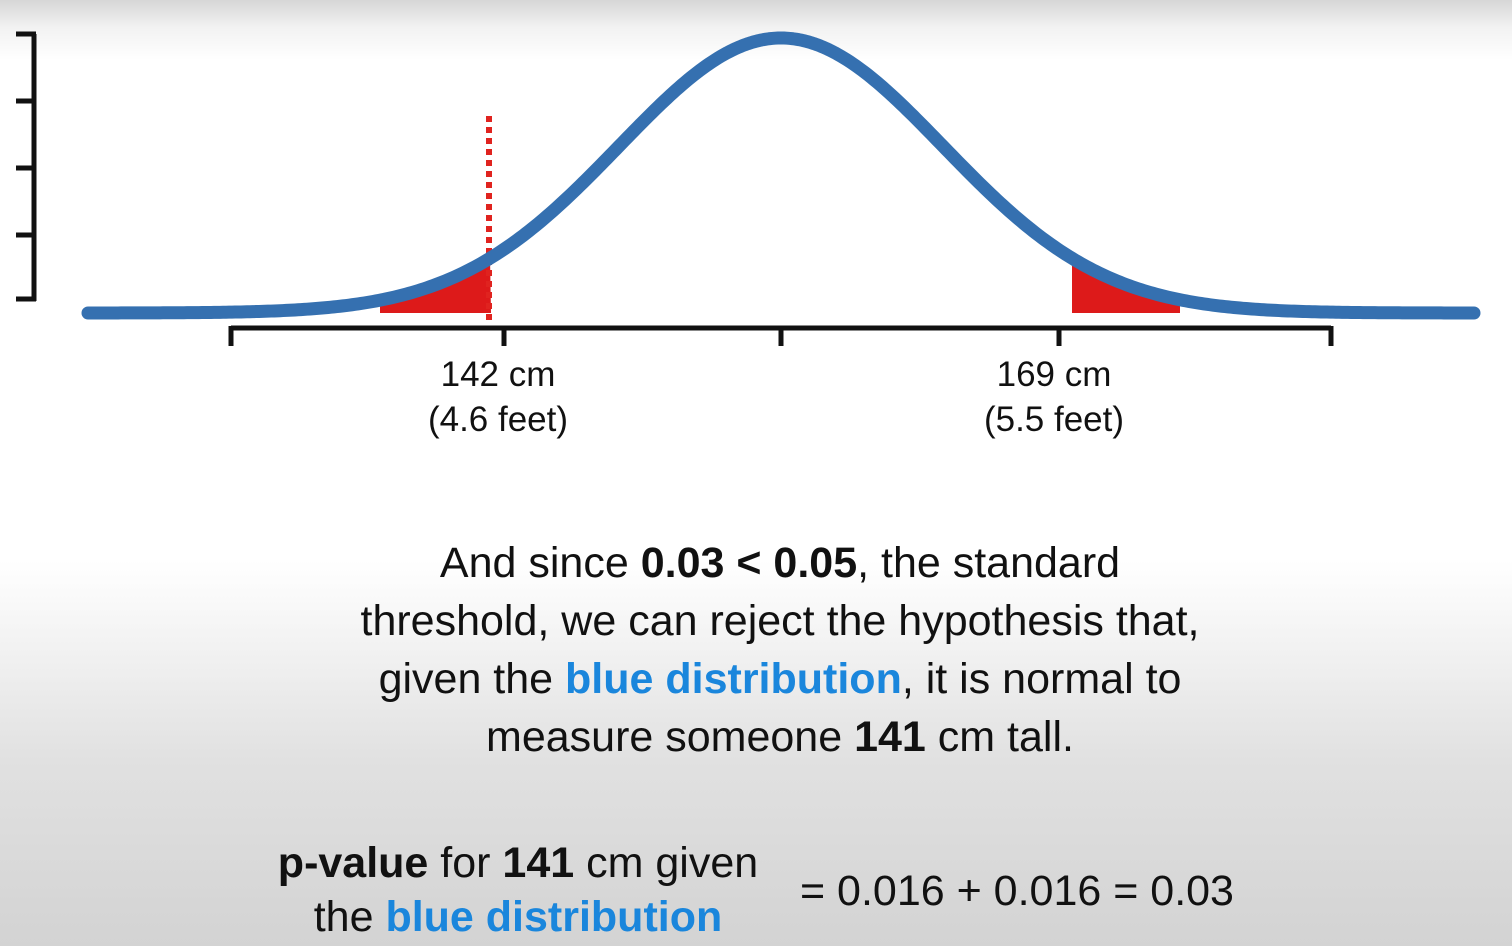 This screenshot has height=946, width=1512. I want to click on x-axis, so click(781, 335).